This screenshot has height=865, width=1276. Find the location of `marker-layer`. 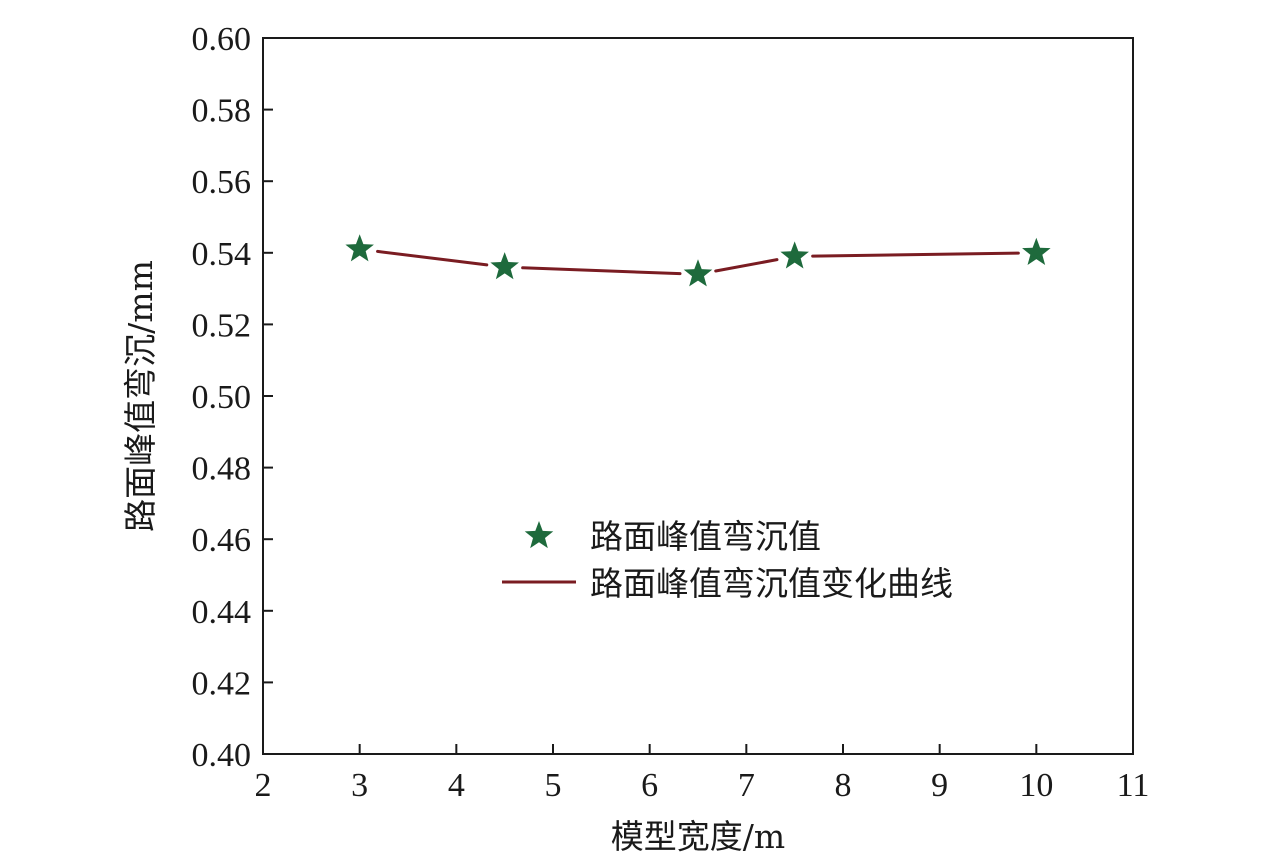

marker-layer is located at coordinates (698, 260).